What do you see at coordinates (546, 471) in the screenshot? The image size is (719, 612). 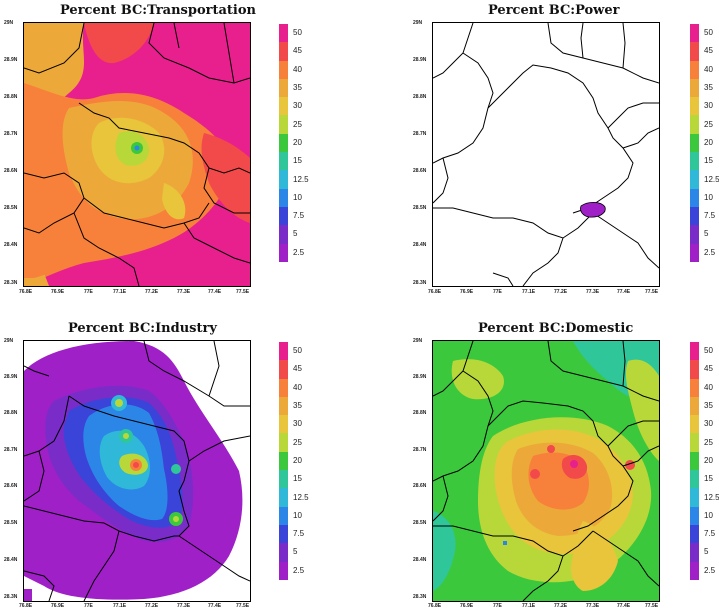 I see `map-domestic` at bounding box center [546, 471].